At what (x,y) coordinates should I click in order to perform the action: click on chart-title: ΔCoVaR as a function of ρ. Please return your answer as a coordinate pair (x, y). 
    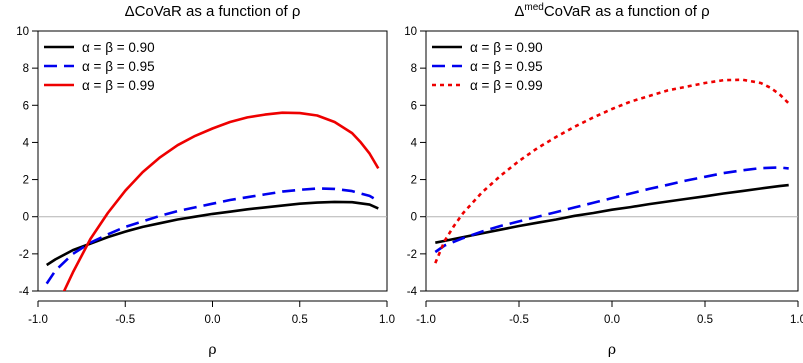
    Looking at the image, I should click on (213, 11).